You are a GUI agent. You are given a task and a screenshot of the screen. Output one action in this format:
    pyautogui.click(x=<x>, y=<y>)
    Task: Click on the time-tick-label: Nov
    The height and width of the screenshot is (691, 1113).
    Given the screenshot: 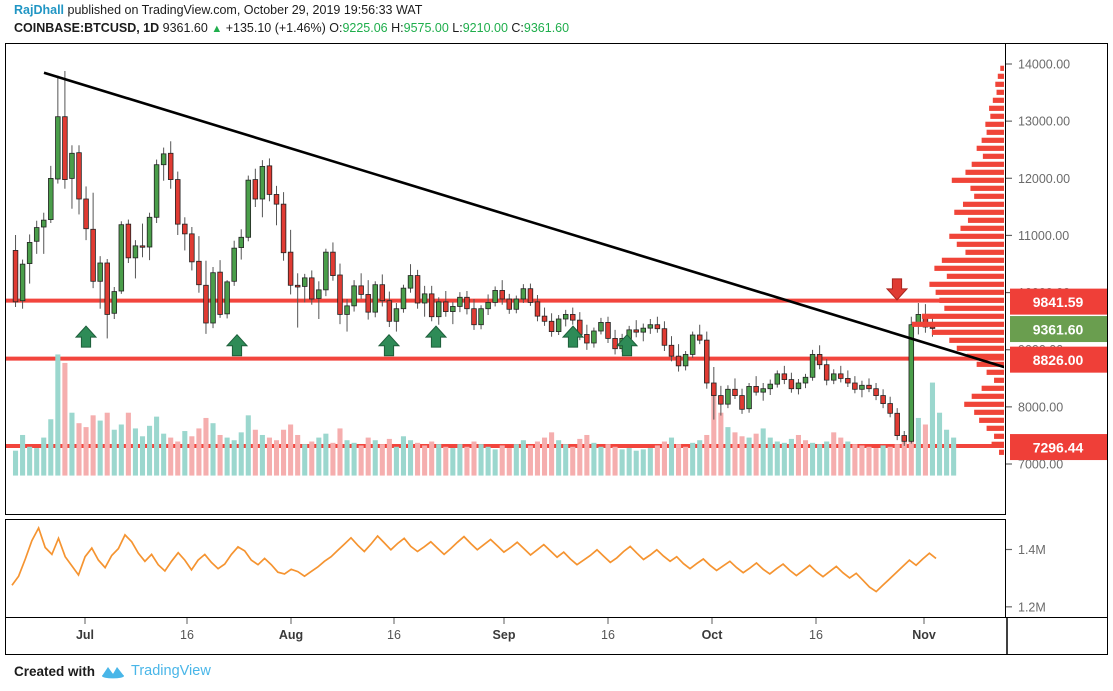 What is the action you would take?
    pyautogui.click(x=924, y=635)
    